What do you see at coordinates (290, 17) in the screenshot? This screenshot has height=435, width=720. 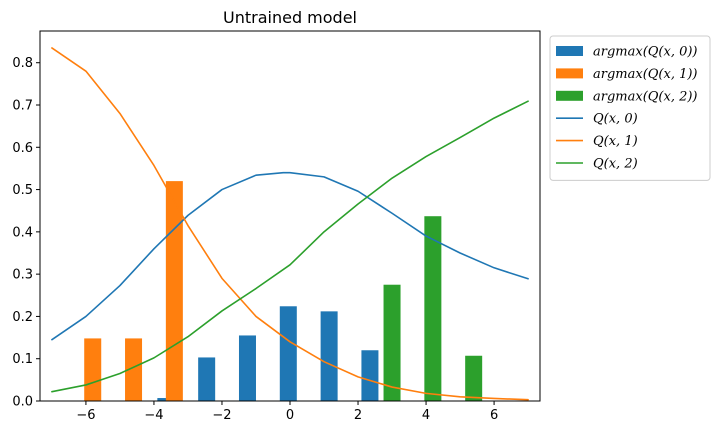 I see `chart-title: Untrained model` at bounding box center [290, 17].